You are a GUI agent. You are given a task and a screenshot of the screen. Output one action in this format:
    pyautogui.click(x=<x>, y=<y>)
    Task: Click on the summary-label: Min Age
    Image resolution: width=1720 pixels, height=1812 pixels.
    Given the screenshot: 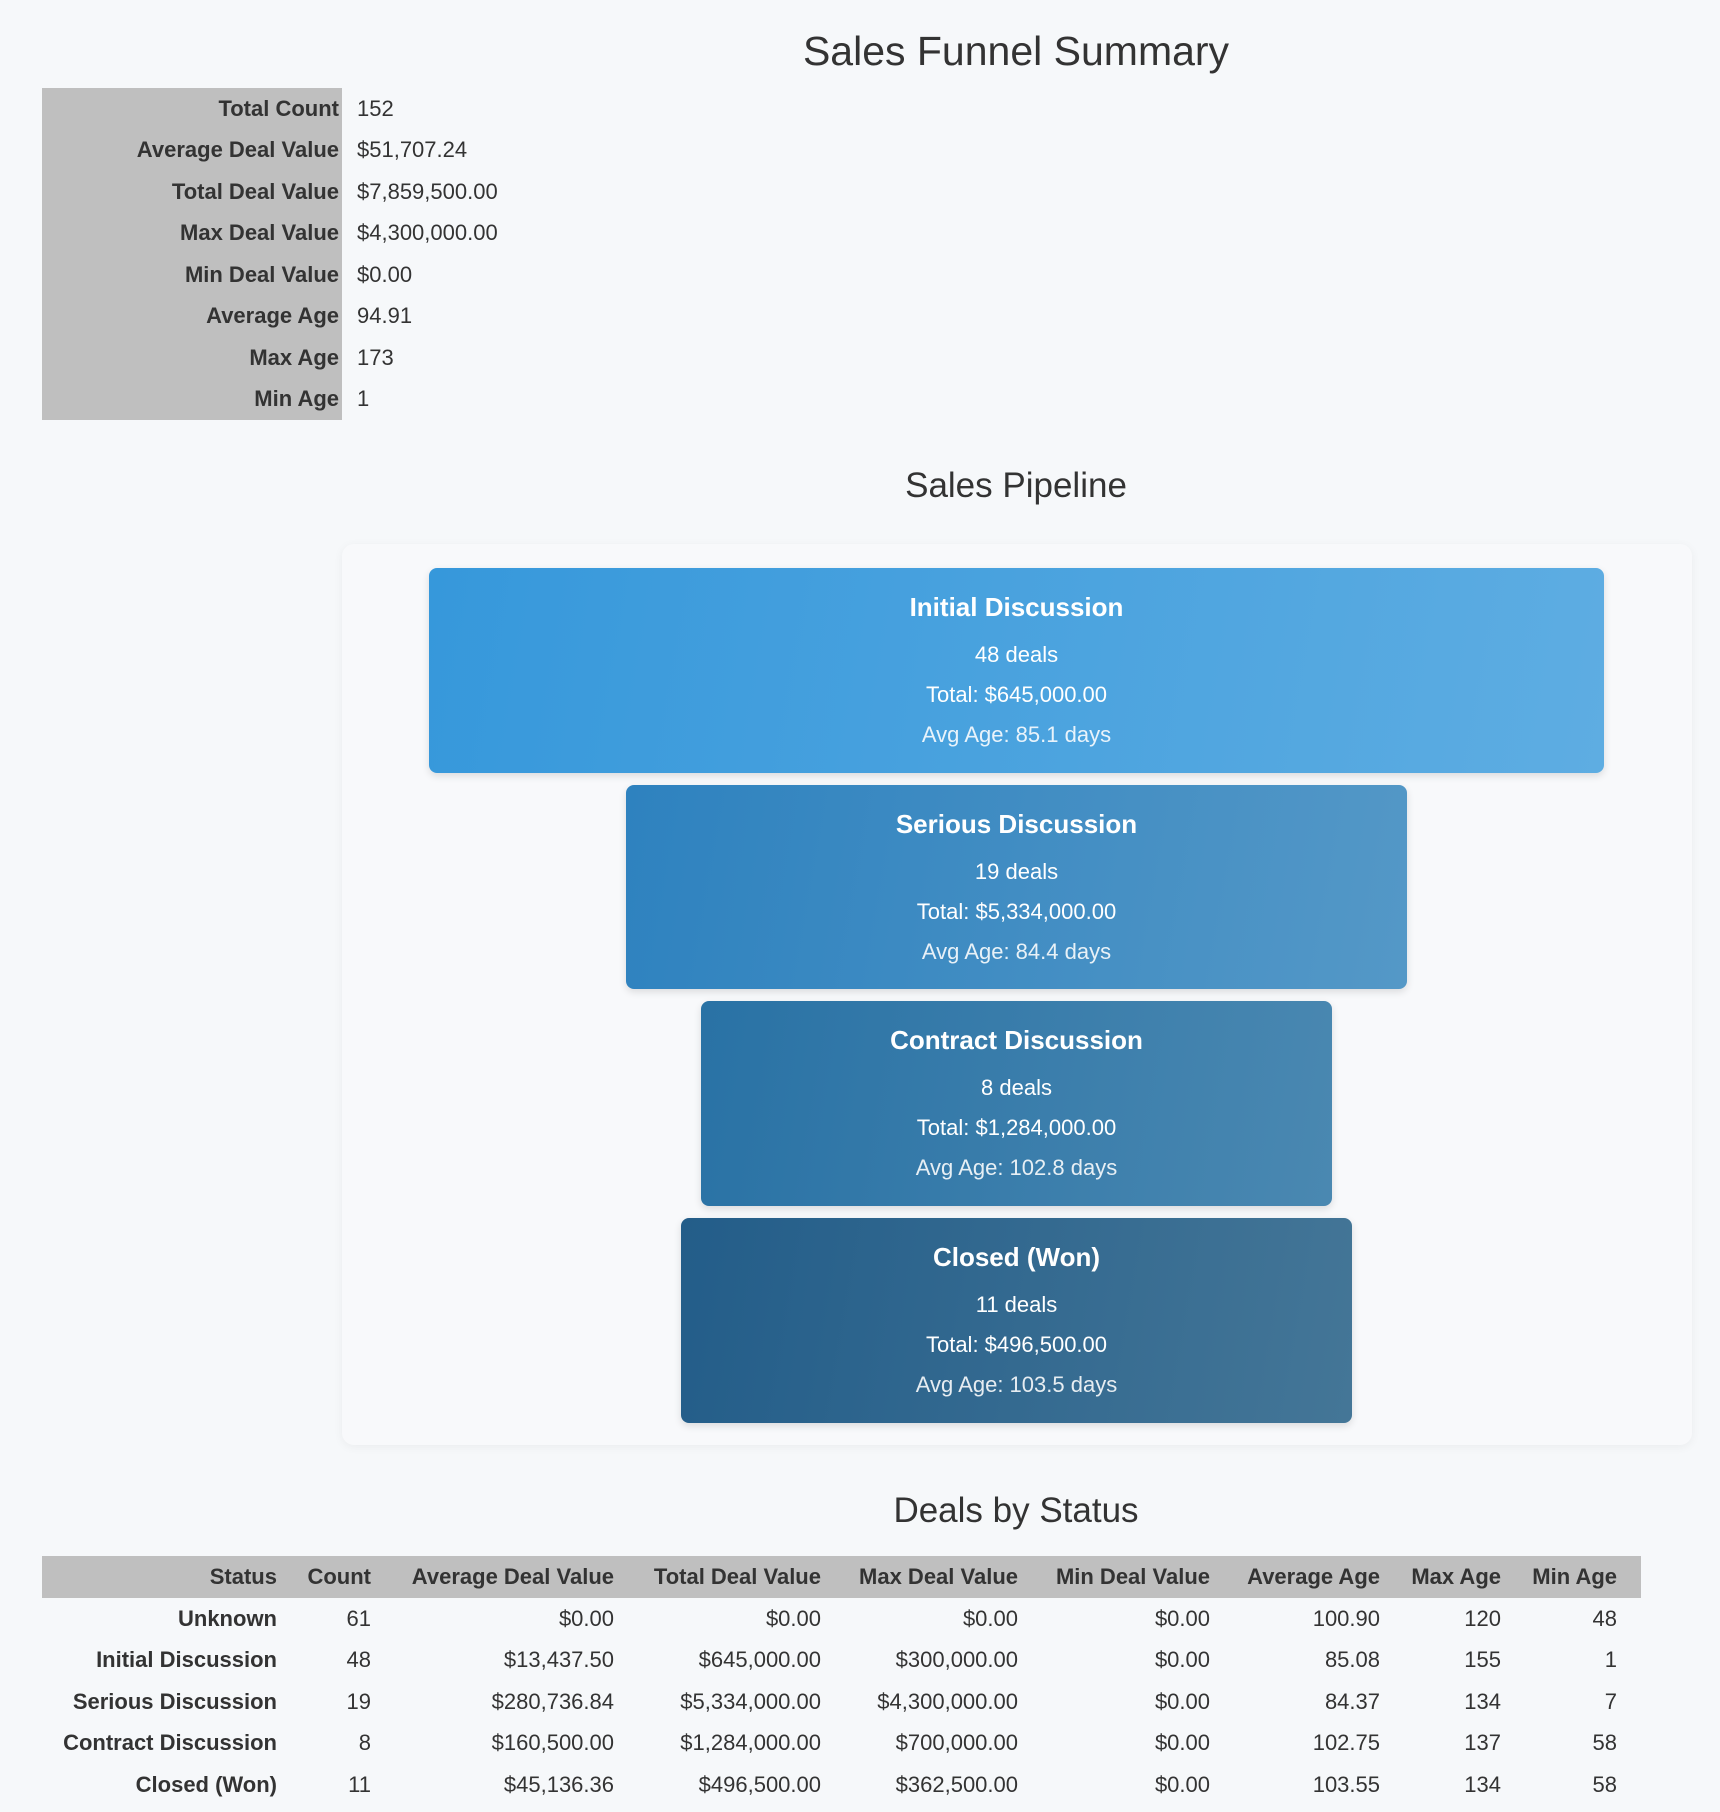 What is the action you would take?
    pyautogui.click(x=192, y=399)
    